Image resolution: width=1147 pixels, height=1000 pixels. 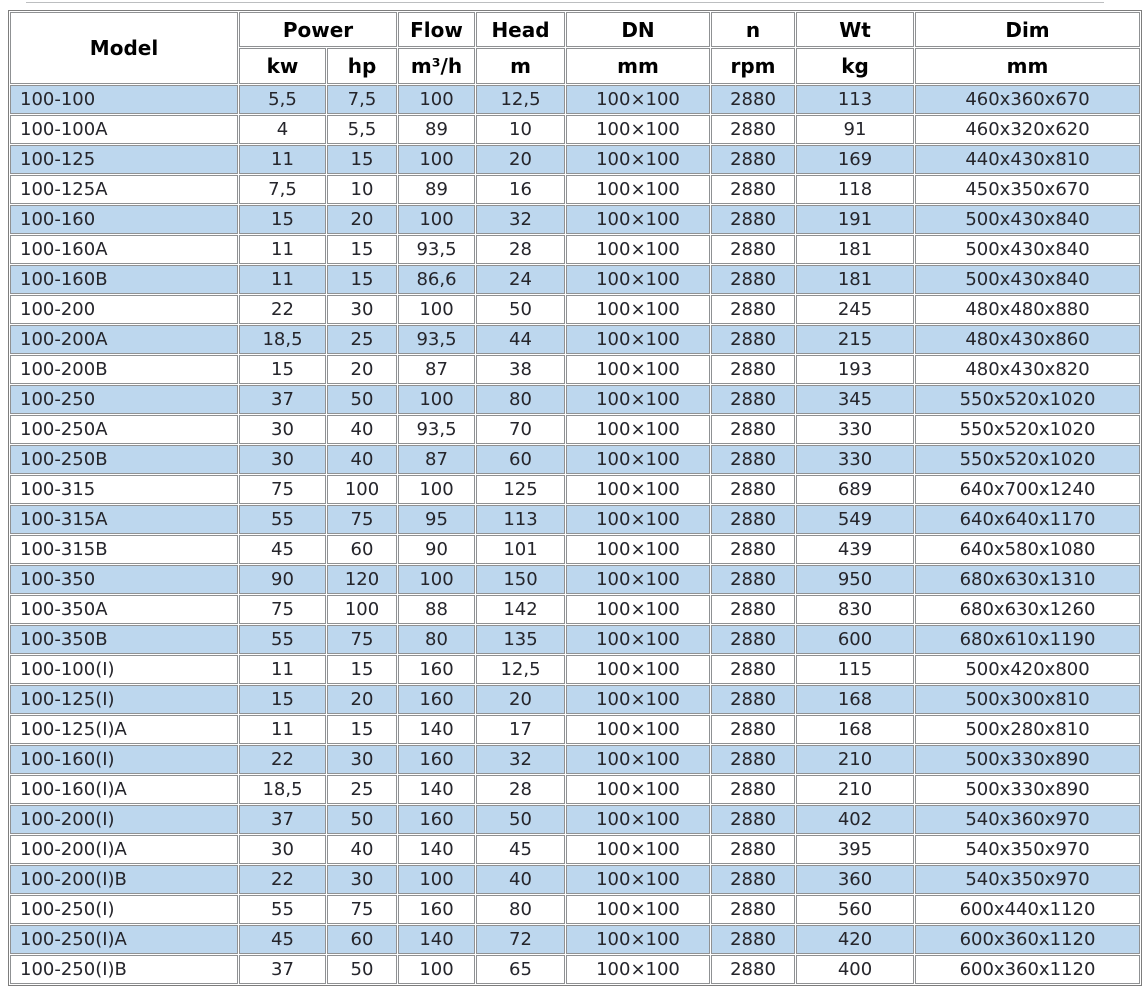 I want to click on cell-flow-m3h: 95, so click(x=436, y=519).